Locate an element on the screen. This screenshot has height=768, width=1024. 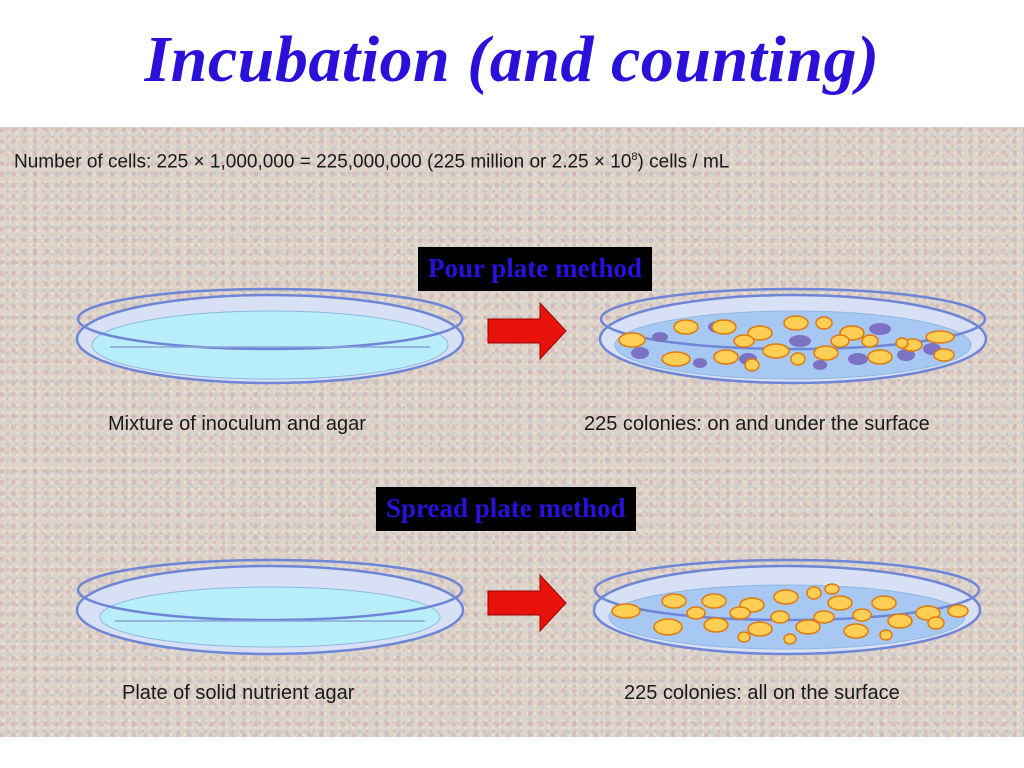
spread-plate-after-dish is located at coordinates (787, 607).